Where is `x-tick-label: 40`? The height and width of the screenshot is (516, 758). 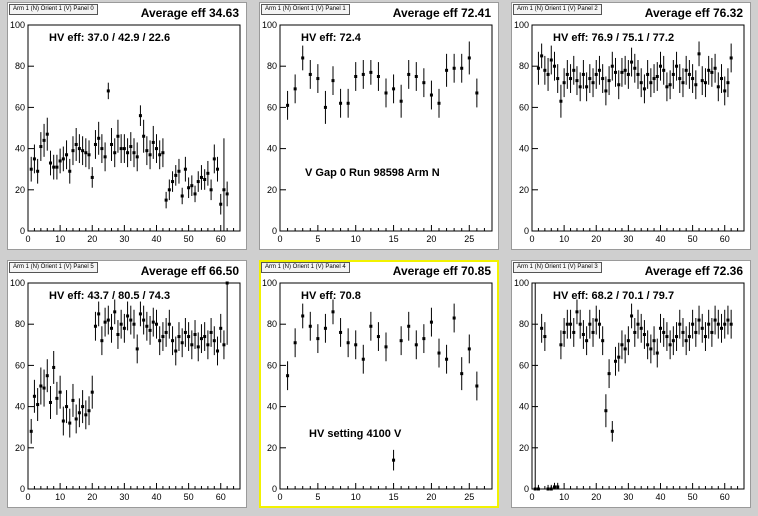
x-tick-label: 40 is located at coordinates (660, 239).